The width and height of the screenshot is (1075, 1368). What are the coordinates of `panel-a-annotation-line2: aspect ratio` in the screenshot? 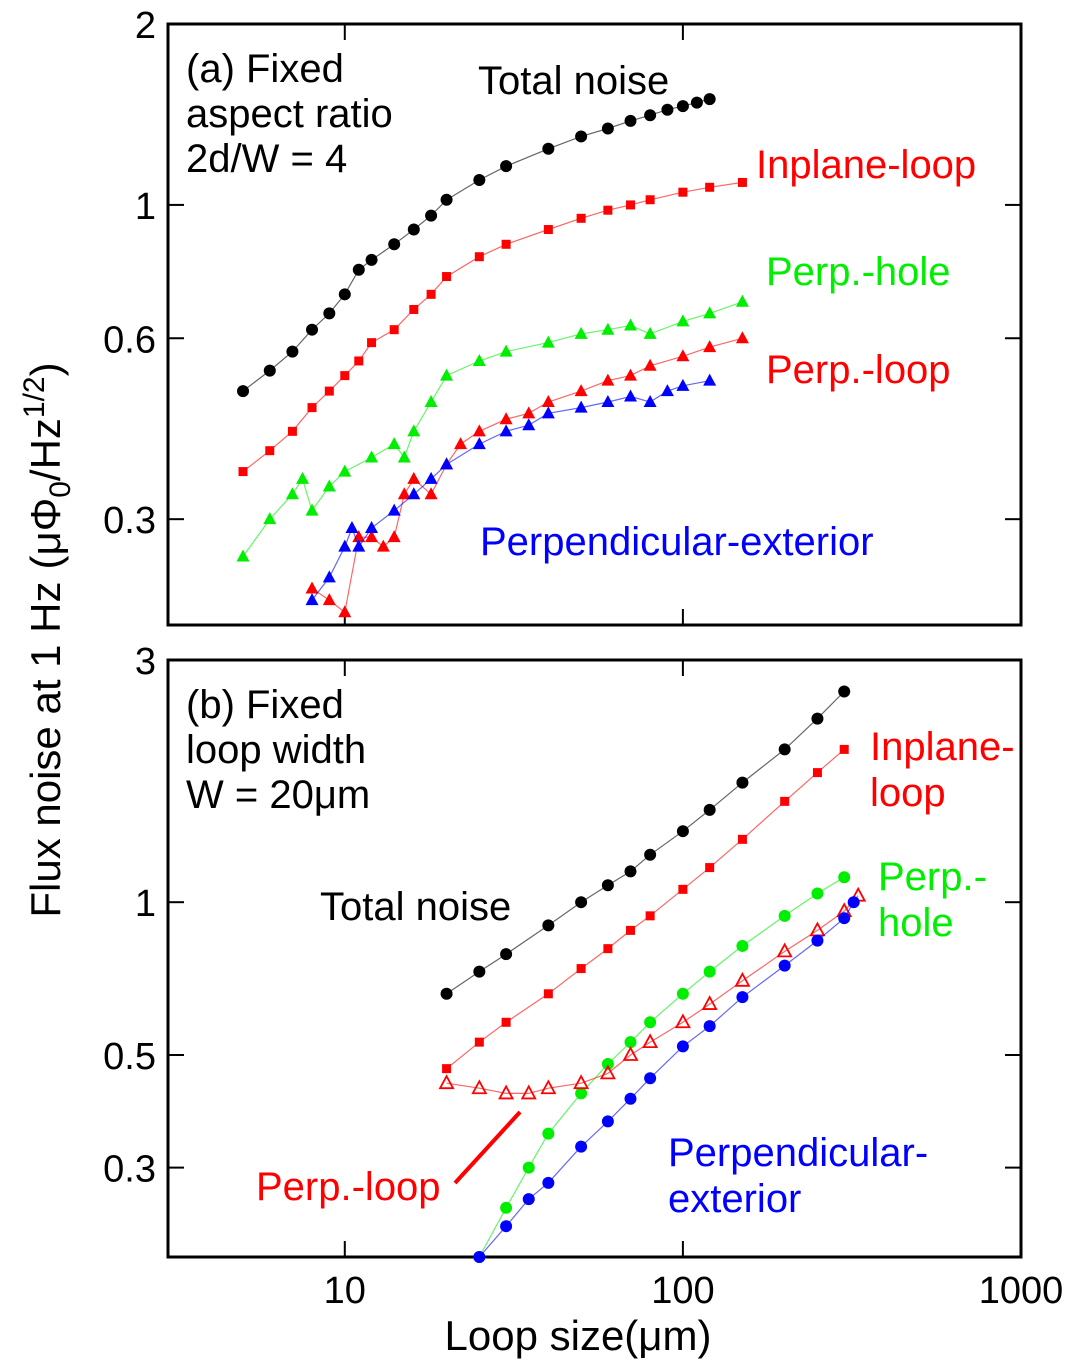 It's located at (289, 114).